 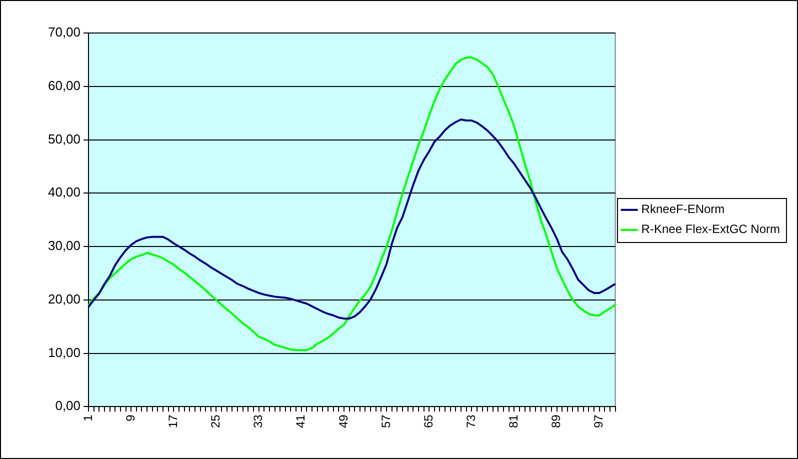 What do you see at coordinates (258, 421) in the screenshot?
I see `x-tick-label: 33` at bounding box center [258, 421].